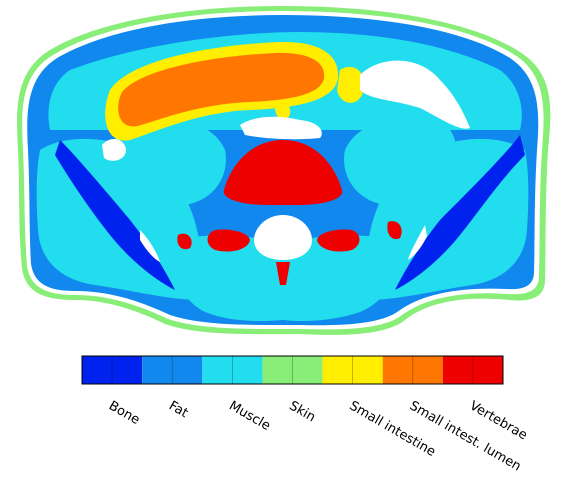  I want to click on colorbar-cell-fat, so click(172, 370).